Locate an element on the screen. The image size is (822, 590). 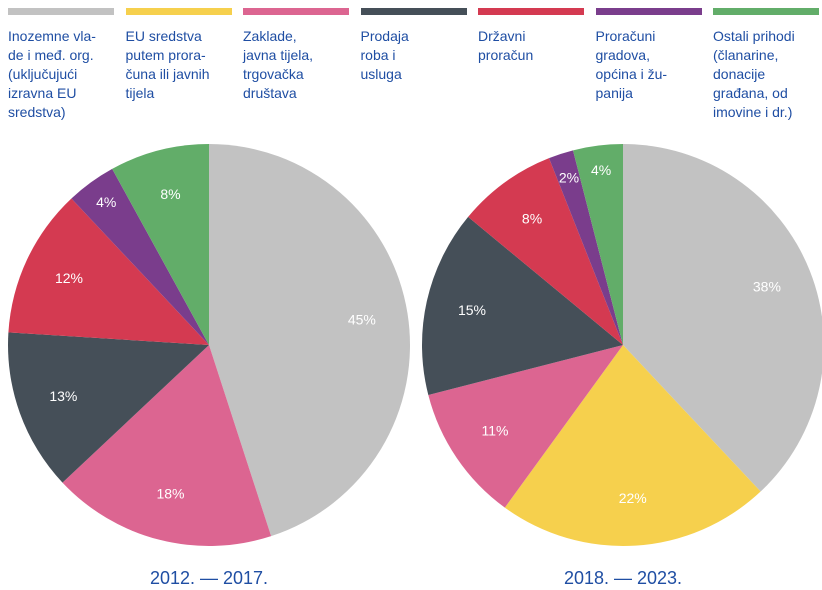
chart-title: 2012. — 2017. is located at coordinates (209, 578).